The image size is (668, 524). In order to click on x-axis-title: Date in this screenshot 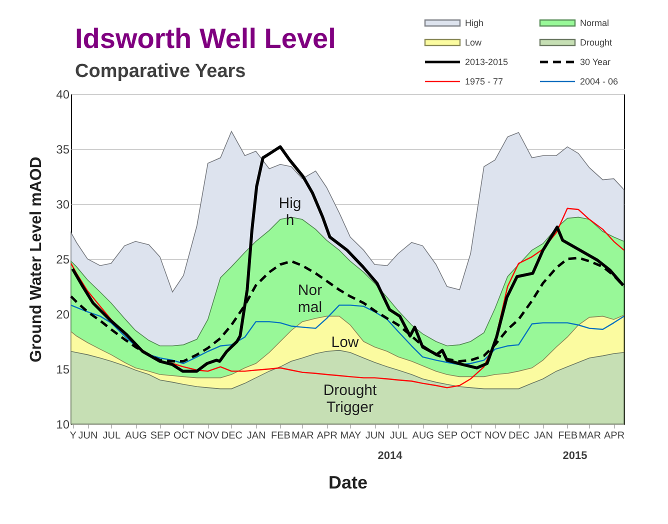, I will do `click(348, 482)`.